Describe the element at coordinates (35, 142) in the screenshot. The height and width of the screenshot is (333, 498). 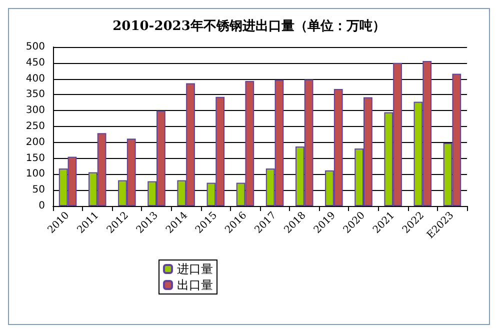
I see `y-tick-label: 200` at that location.